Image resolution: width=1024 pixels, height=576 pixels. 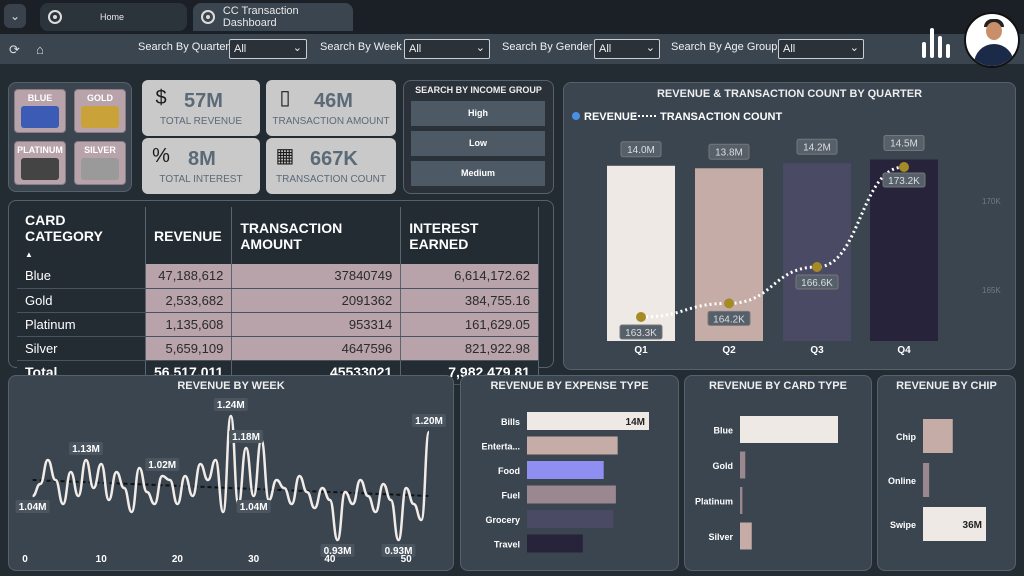 I want to click on category-label: Online, so click(x=902, y=481).